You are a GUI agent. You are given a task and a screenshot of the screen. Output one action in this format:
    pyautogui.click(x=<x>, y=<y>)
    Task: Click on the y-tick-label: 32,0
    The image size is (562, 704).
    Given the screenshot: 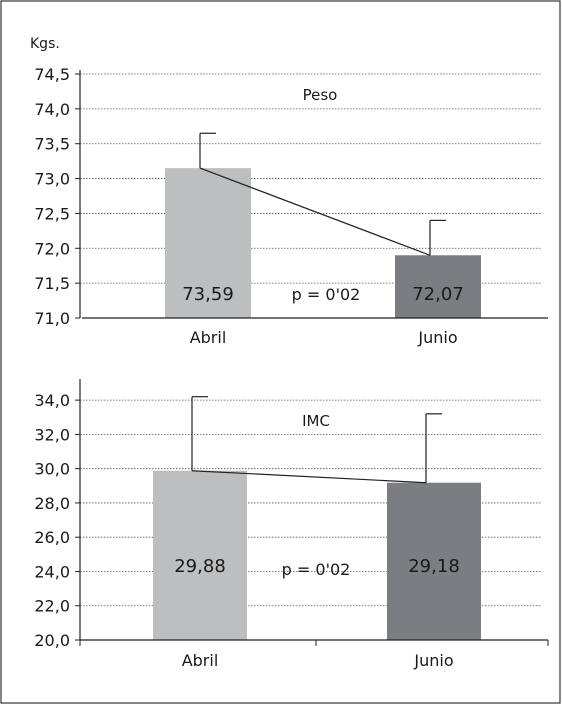 What is the action you would take?
    pyautogui.click(x=52, y=434)
    